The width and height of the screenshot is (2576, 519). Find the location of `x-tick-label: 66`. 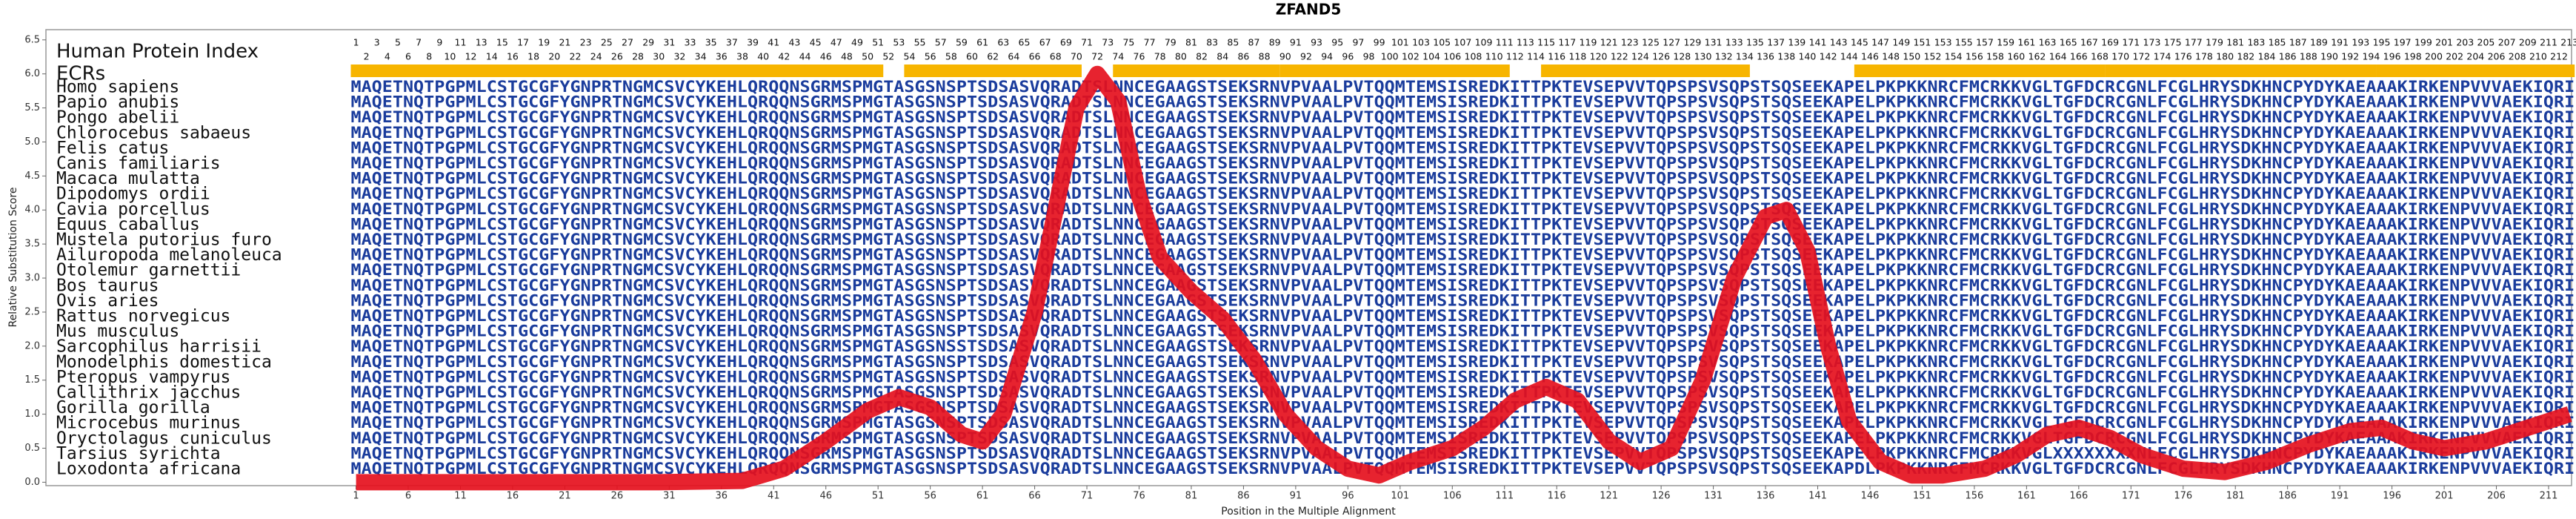

x-tick-label: 66 is located at coordinates (1034, 497).